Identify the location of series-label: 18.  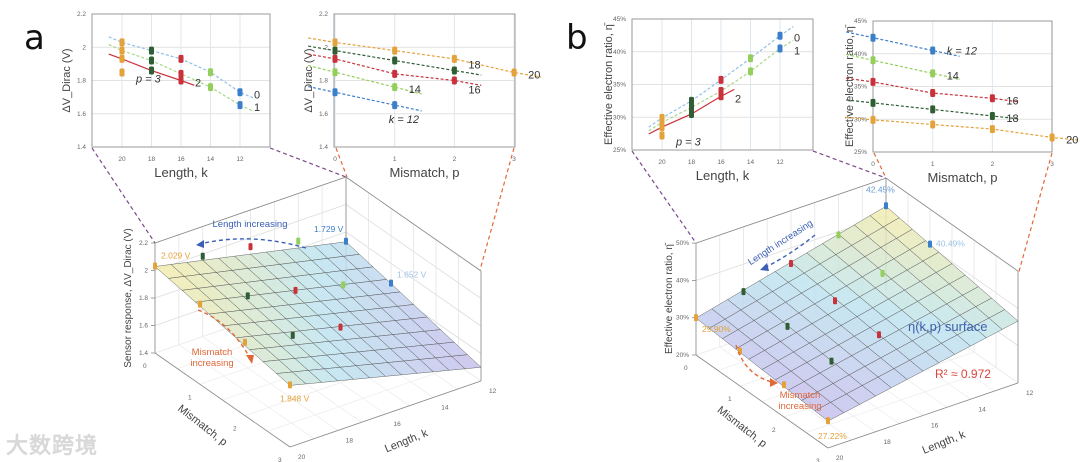
(1012, 119).